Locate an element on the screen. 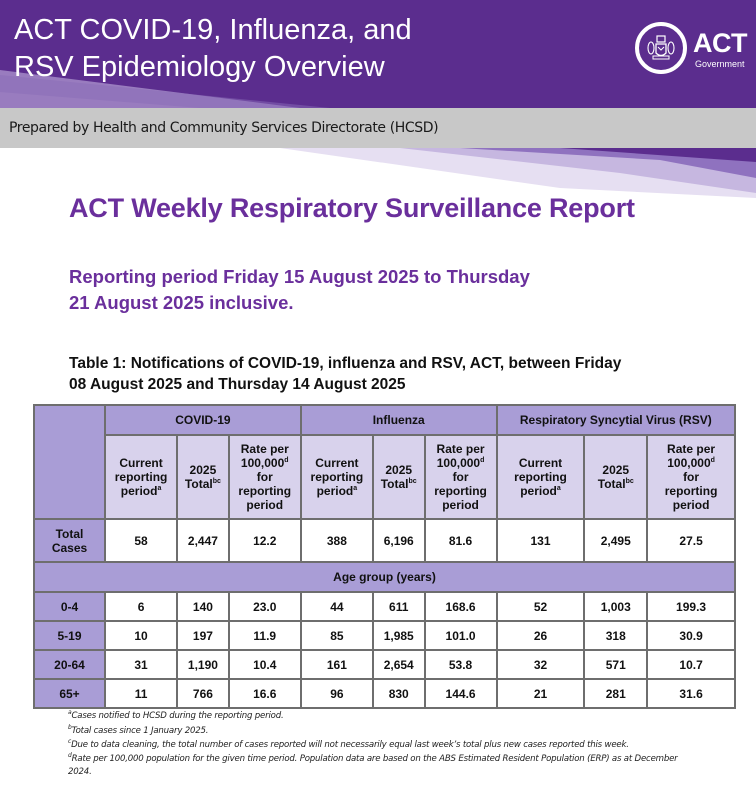  table-cell: 2,654 is located at coordinates (398, 664).